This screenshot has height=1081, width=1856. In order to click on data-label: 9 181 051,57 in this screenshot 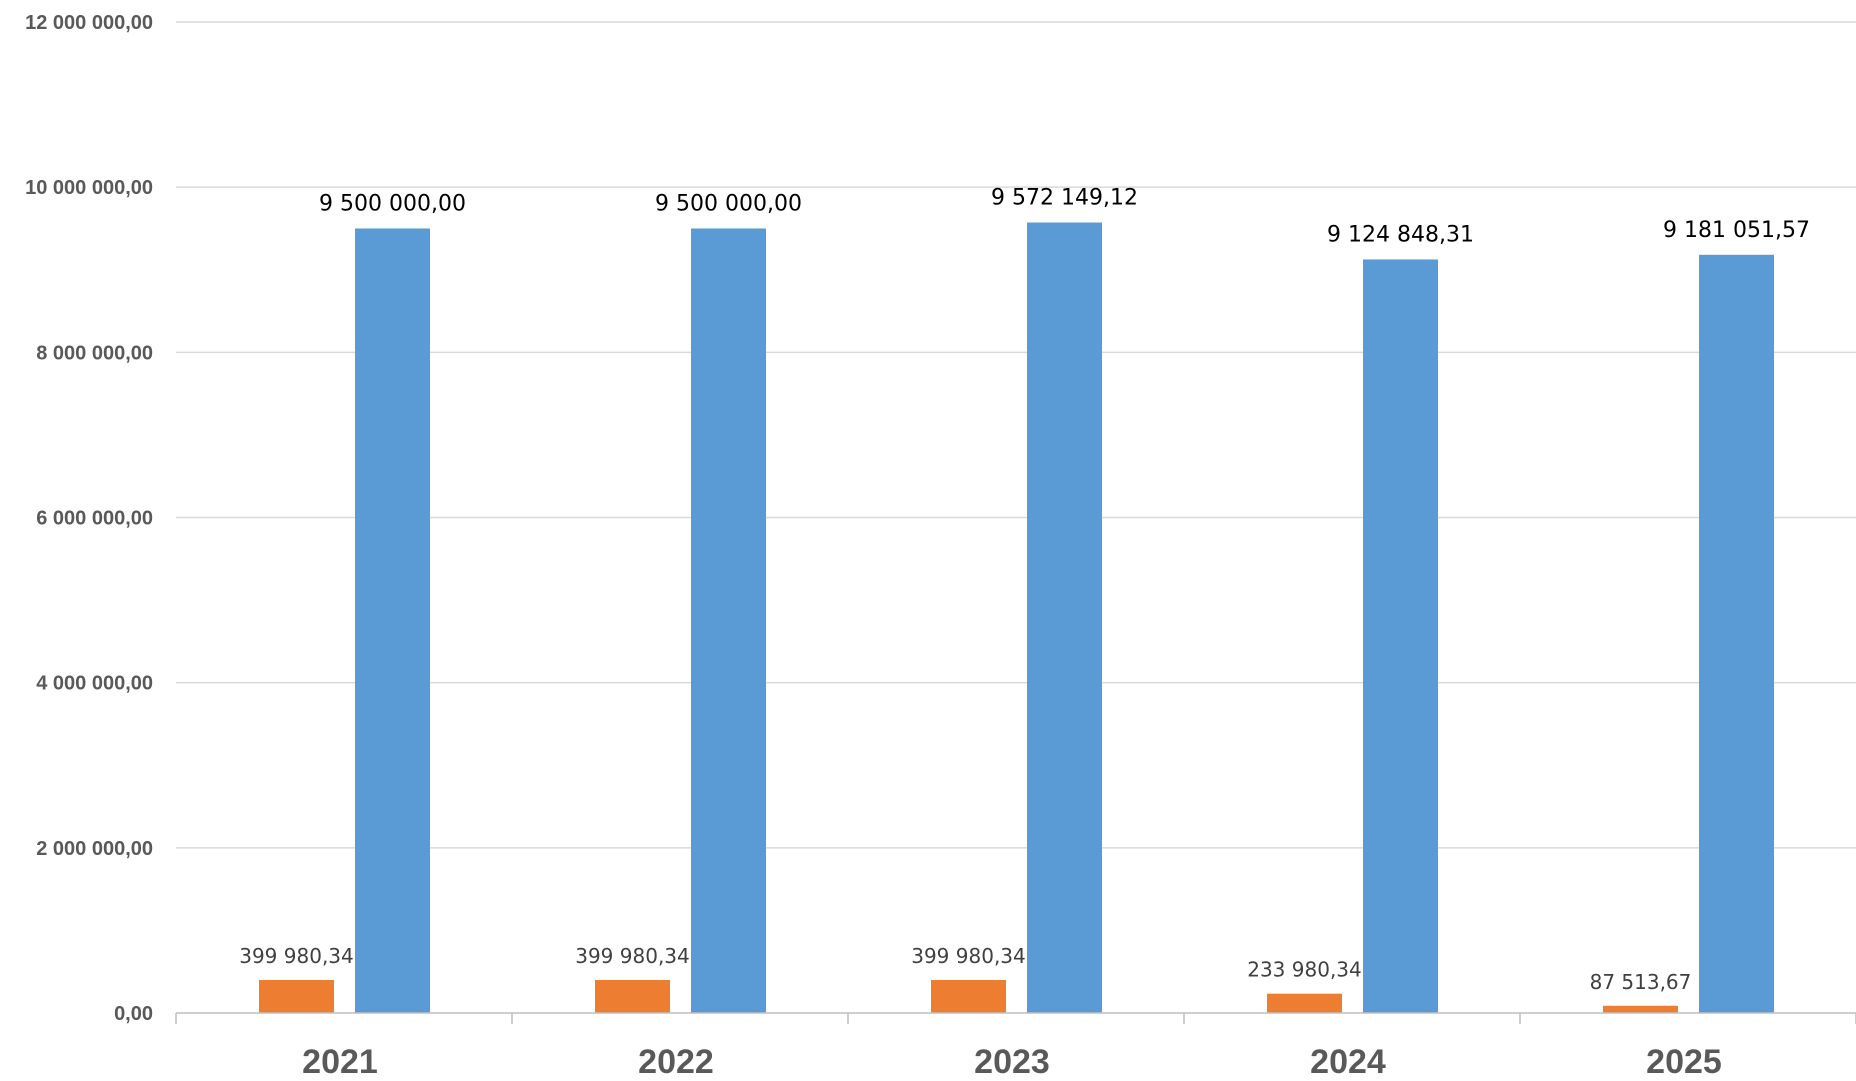, I will do `click(1736, 230)`.